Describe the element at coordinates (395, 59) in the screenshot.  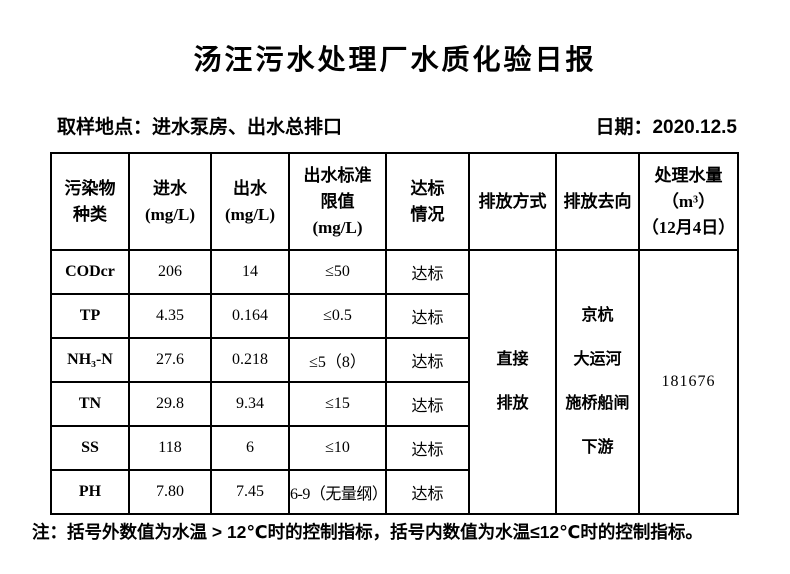
I see `page-title: 汤汪污水处理厂水质化验日报` at that location.